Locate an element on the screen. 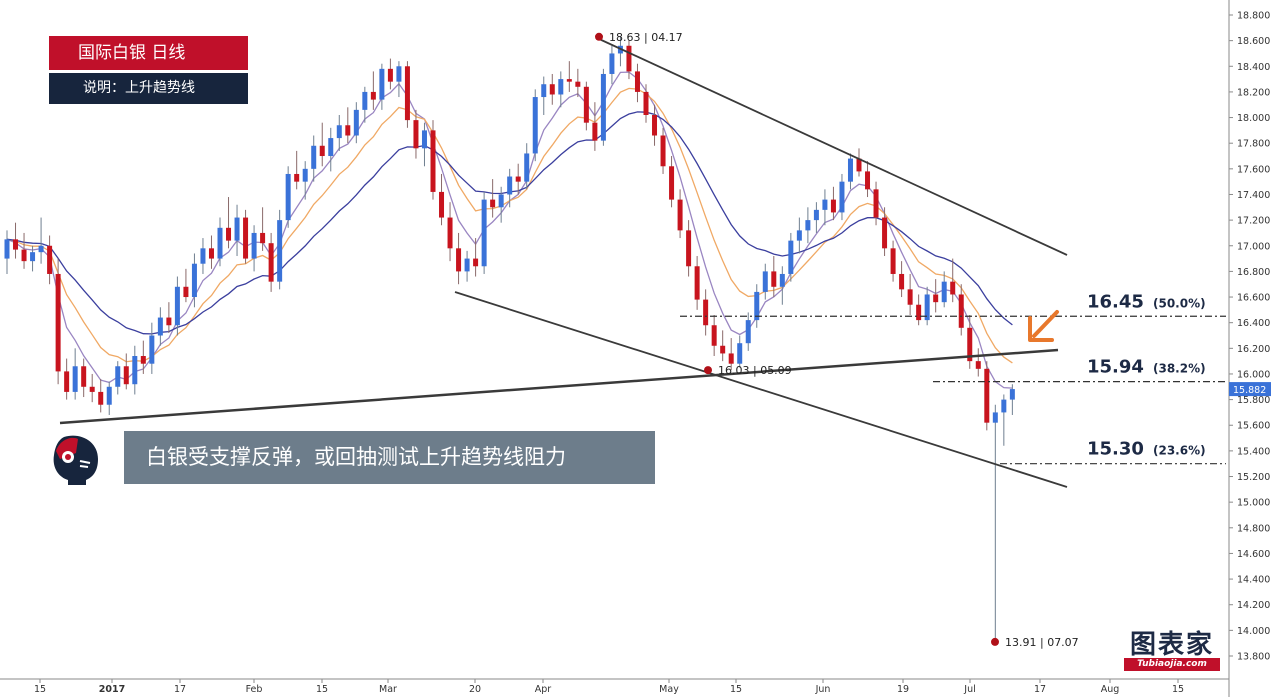 The width and height of the screenshot is (1281, 697). chart-title: 国际白银 日线 is located at coordinates (148, 53).